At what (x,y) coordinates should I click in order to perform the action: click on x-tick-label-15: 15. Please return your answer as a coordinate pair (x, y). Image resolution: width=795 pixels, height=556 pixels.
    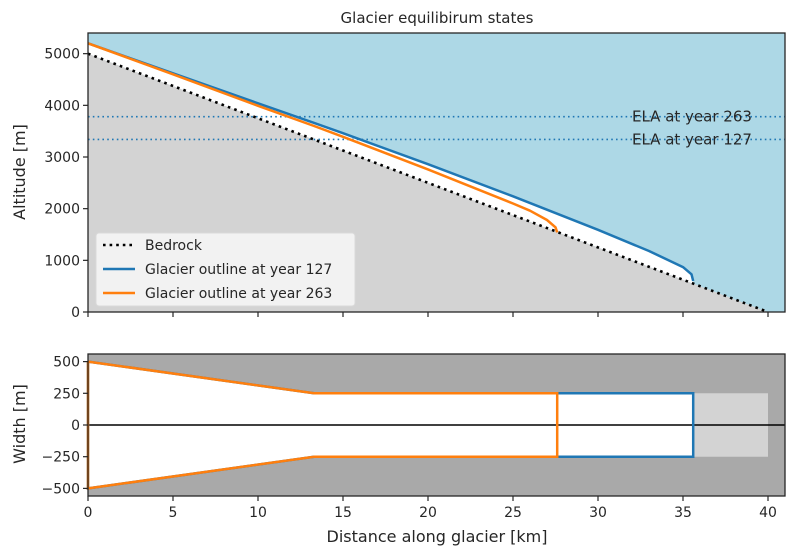
    Looking at the image, I should click on (343, 513).